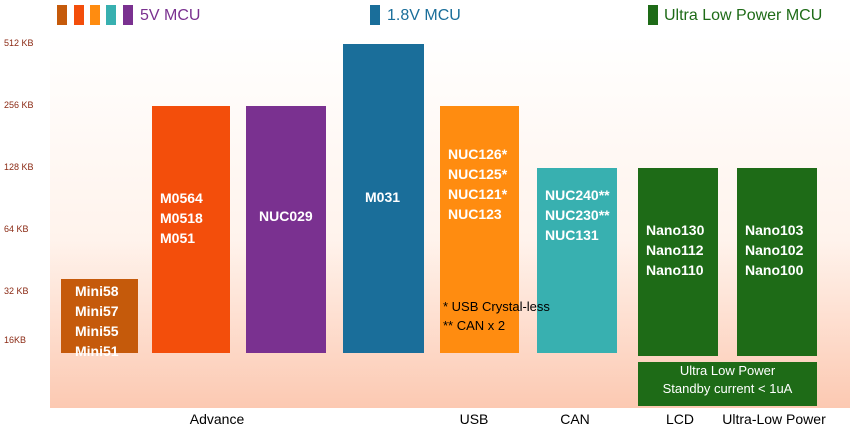 The image size is (859, 432). Describe the element at coordinates (577, 195) in the screenshot. I see `bar-label: NUC240**` at that location.